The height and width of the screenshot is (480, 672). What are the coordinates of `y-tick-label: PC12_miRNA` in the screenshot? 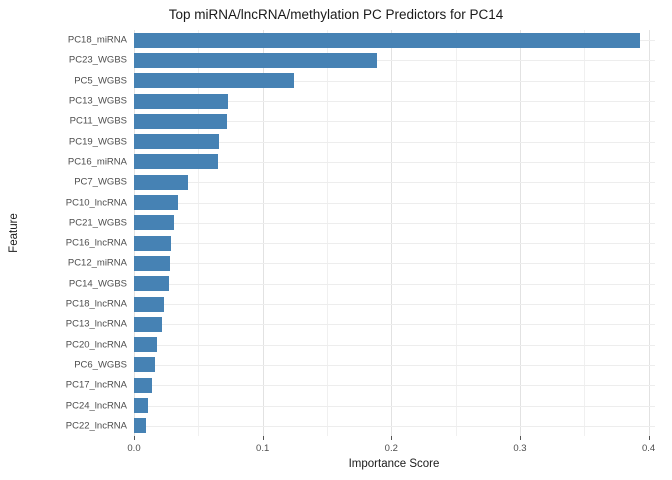 It's located at (97, 263).